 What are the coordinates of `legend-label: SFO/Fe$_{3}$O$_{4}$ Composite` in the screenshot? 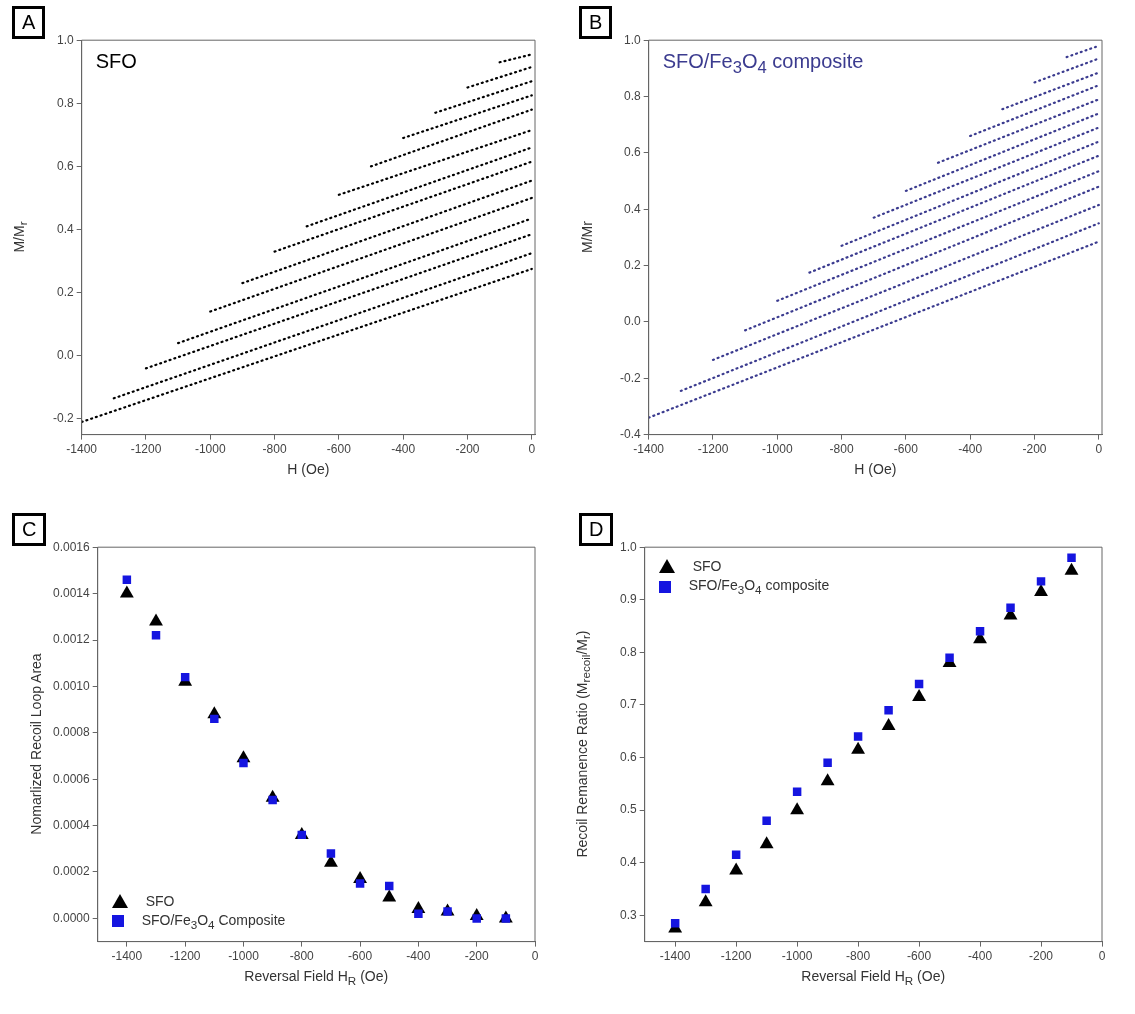 It's located at (213, 921).